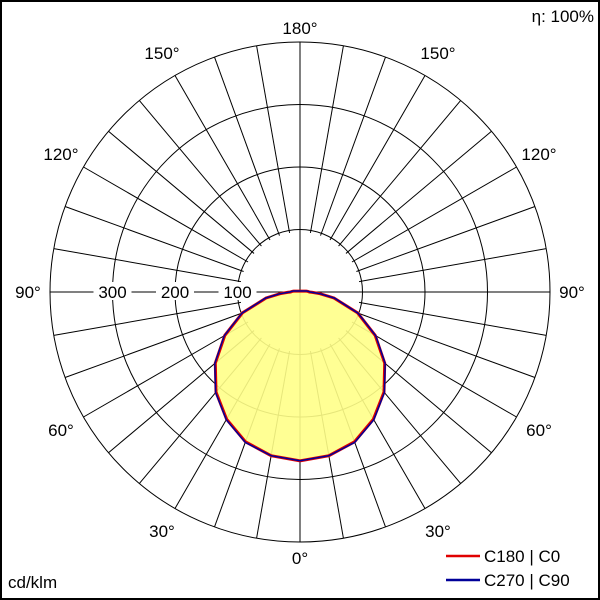 This screenshot has width=600, height=600. I want to click on angle-label-150-left: 150°, so click(161, 53).